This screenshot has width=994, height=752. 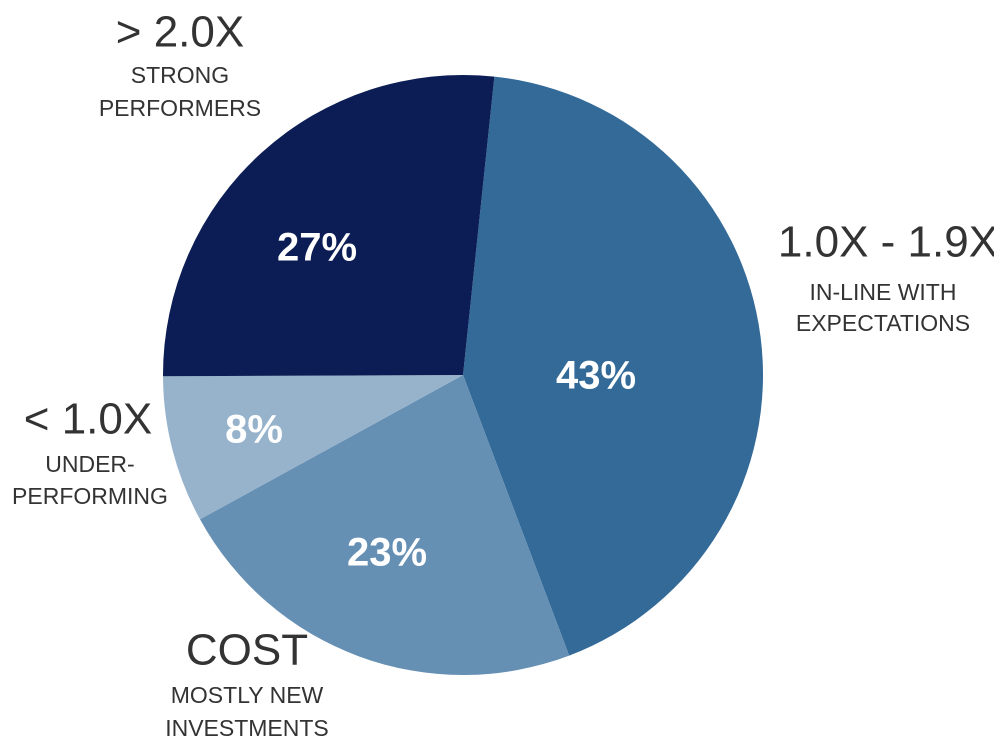 What do you see at coordinates (883, 292) in the screenshot?
I see `category-description: IN-LINE WITH` at bounding box center [883, 292].